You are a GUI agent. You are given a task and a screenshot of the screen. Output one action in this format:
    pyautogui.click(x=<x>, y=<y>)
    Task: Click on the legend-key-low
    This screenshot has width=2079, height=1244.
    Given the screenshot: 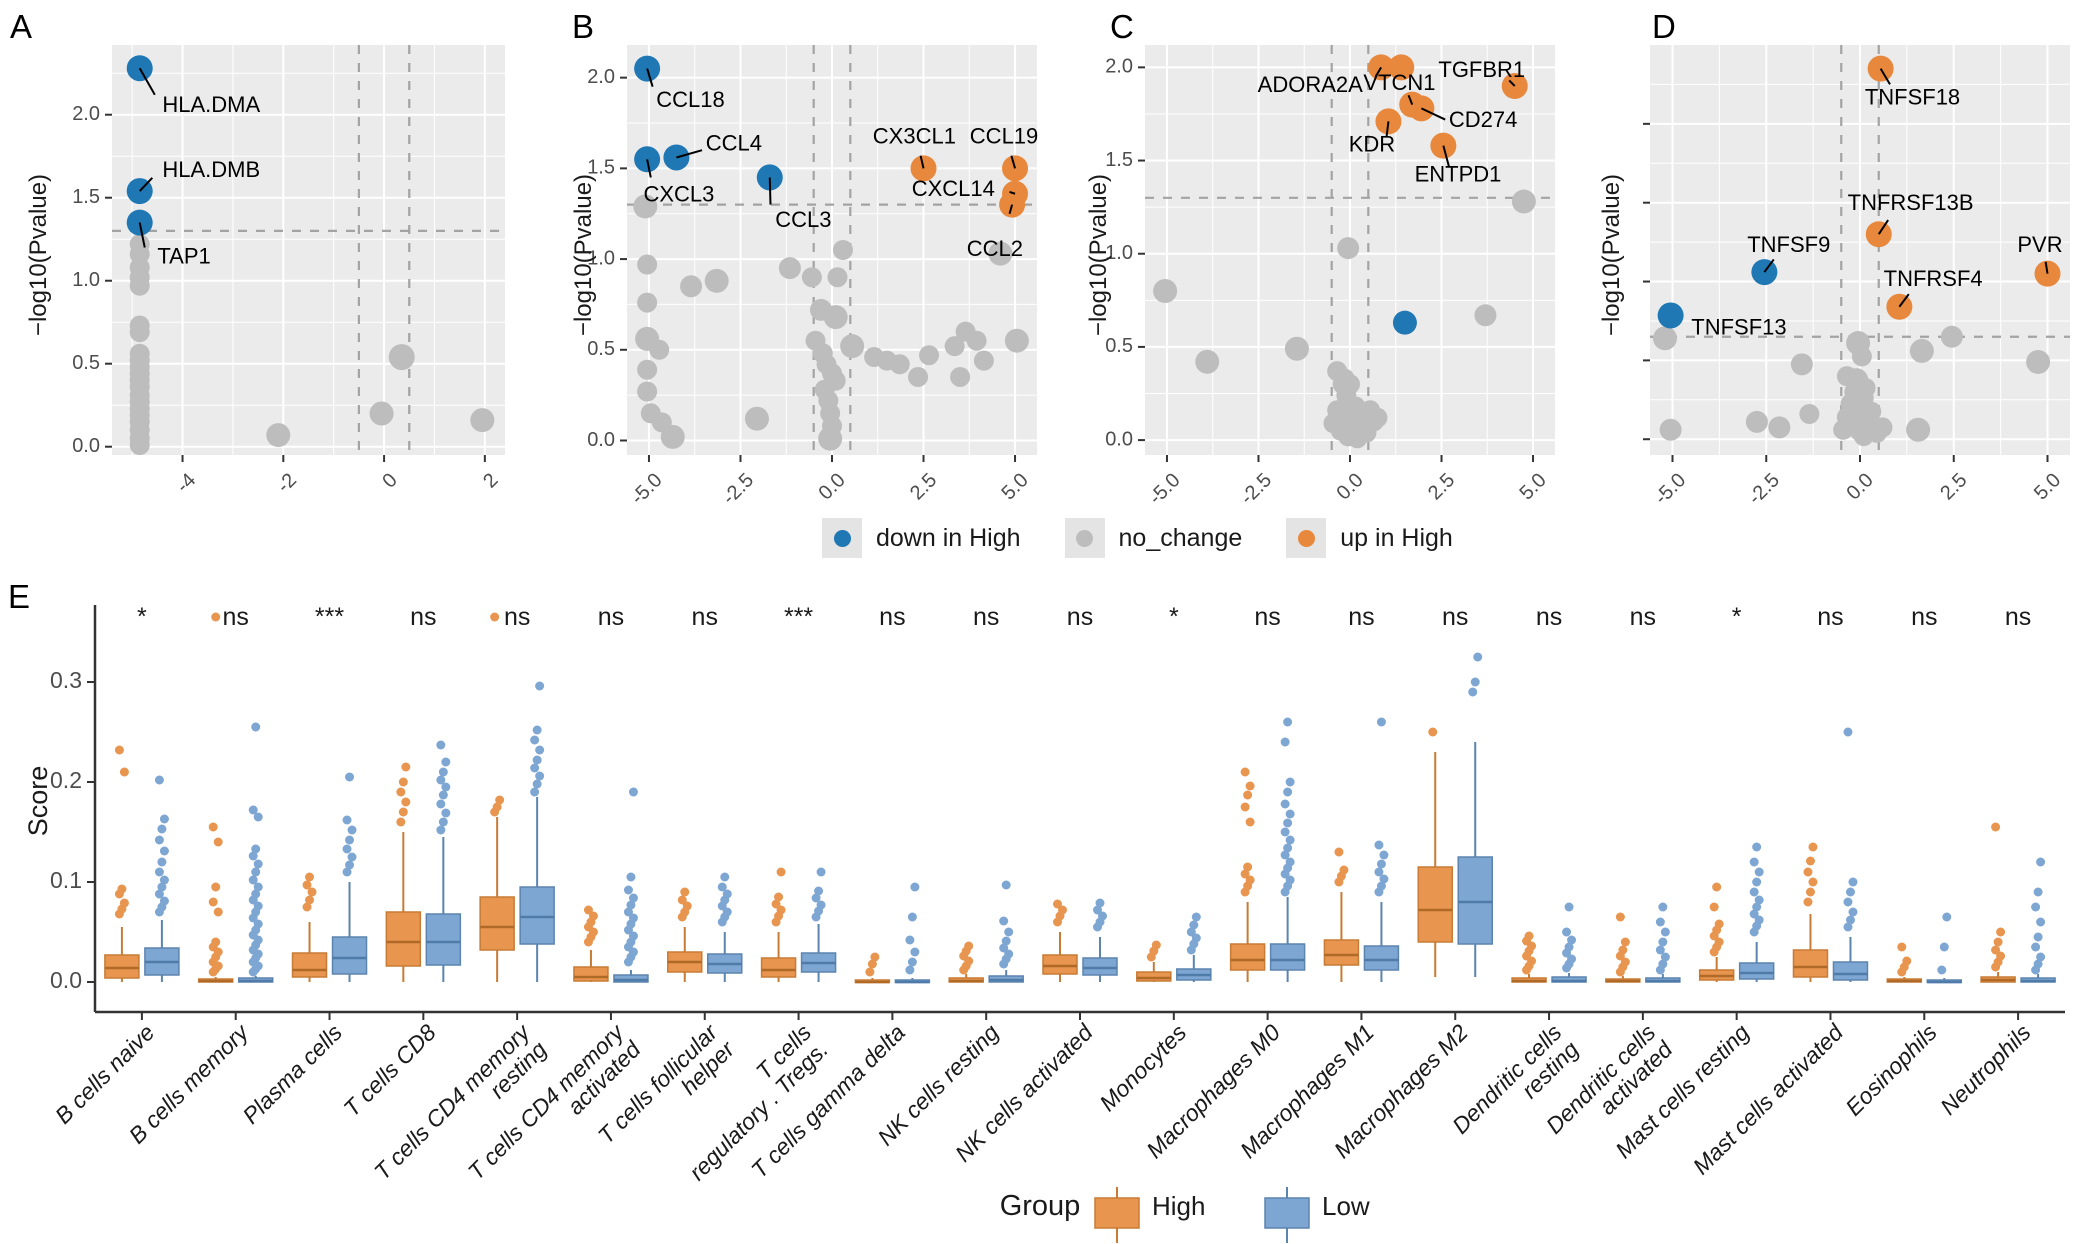 What is the action you would take?
    pyautogui.click(x=1287, y=1213)
    